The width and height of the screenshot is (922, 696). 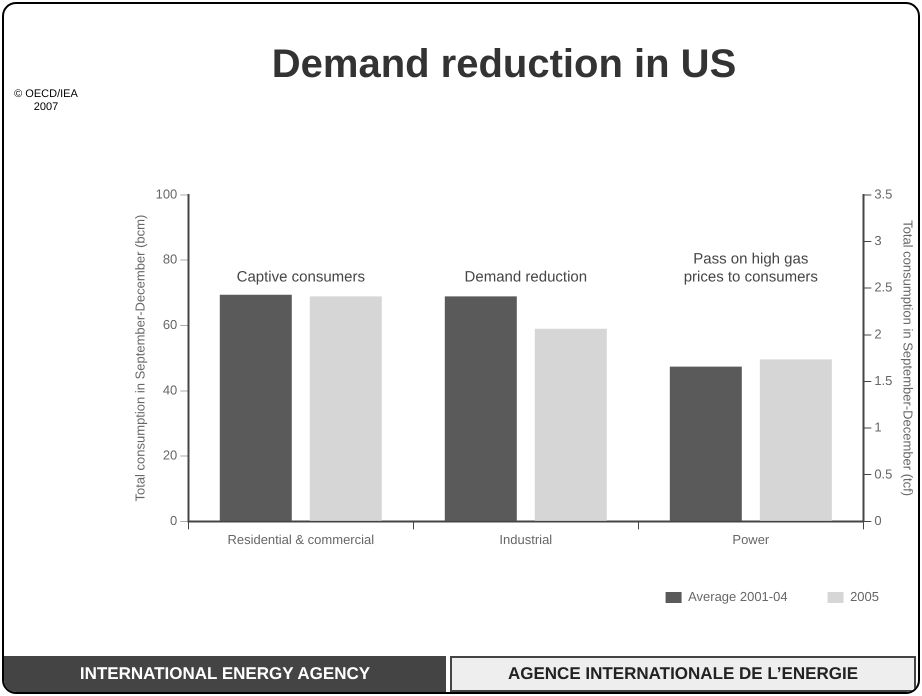 What do you see at coordinates (170, 390) in the screenshot?
I see `y-tick-label: 40` at bounding box center [170, 390].